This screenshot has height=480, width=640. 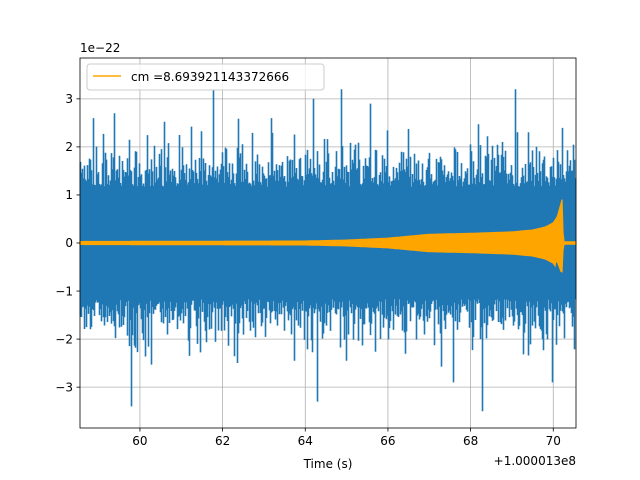 What do you see at coordinates (69, 147) in the screenshot?
I see `y-tick-label: 2` at bounding box center [69, 147].